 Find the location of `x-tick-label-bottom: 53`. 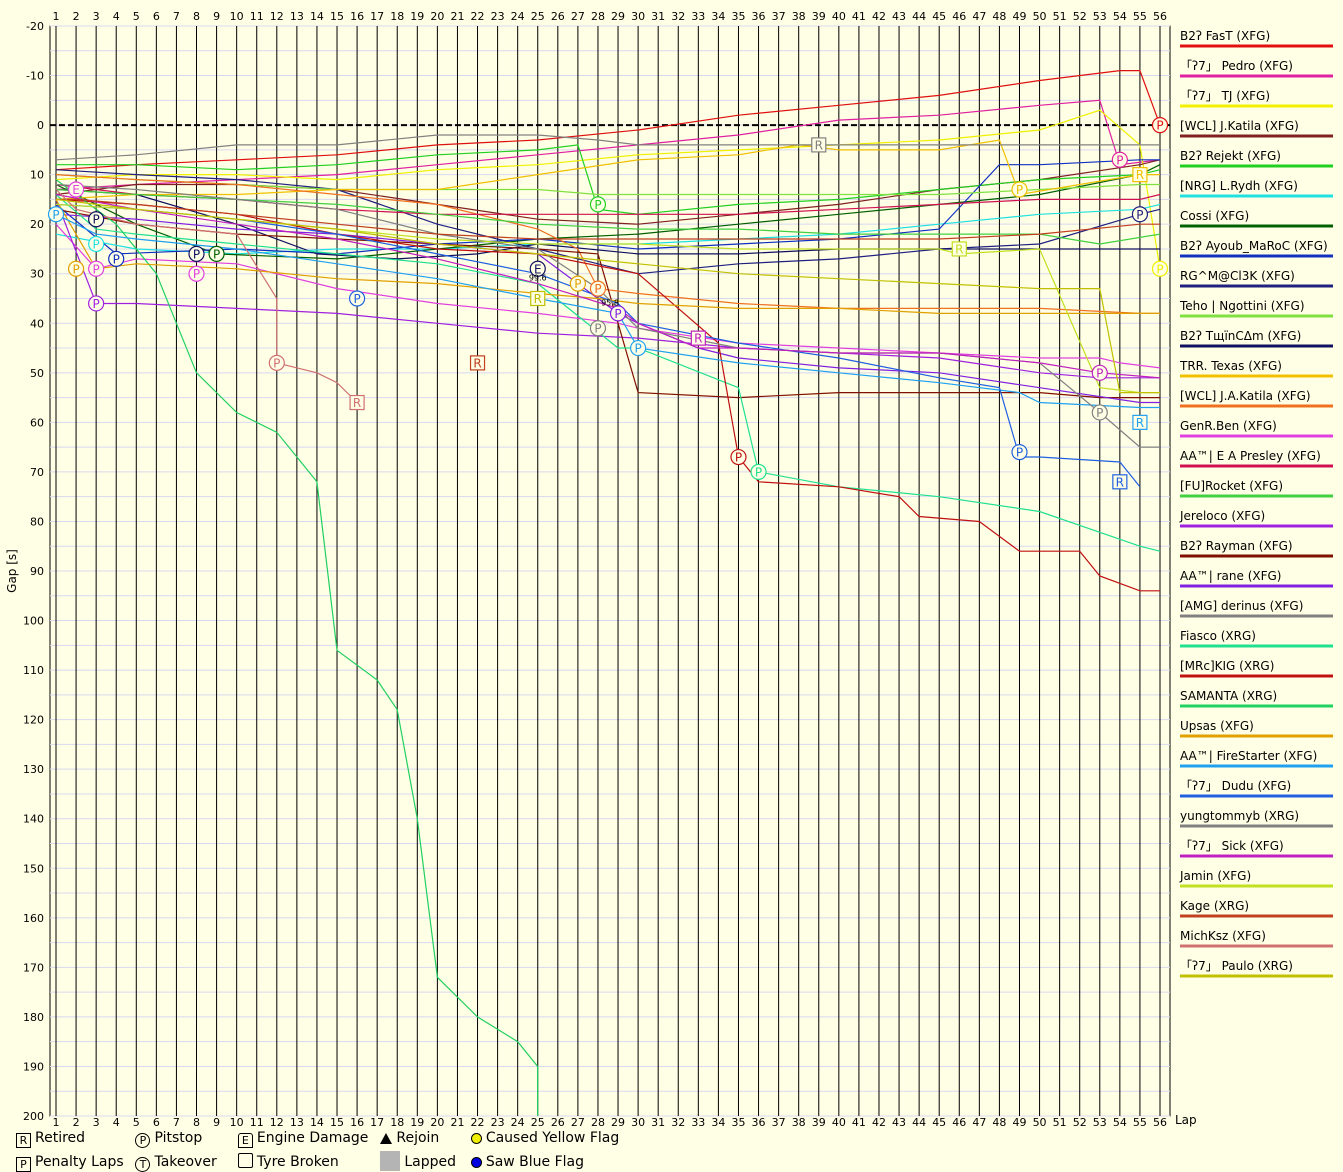

x-tick-label-bottom: 53 is located at coordinates (1100, 1122).